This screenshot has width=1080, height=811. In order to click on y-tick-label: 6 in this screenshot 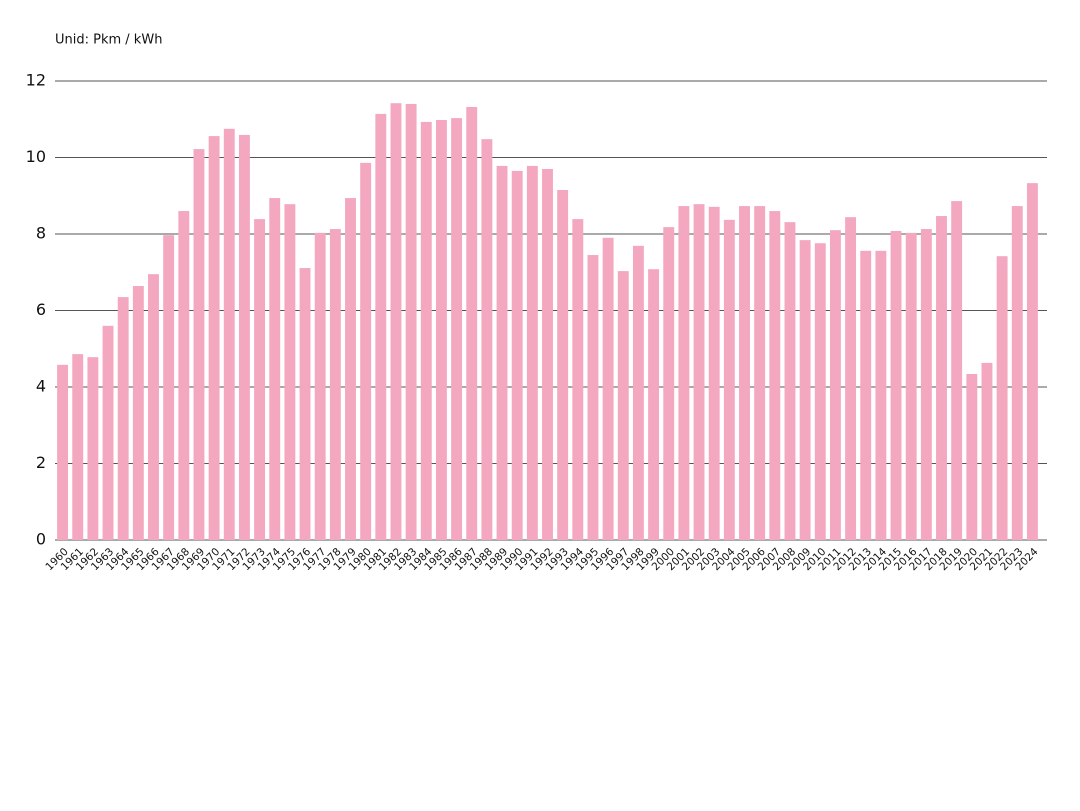, I will do `click(41, 309)`.